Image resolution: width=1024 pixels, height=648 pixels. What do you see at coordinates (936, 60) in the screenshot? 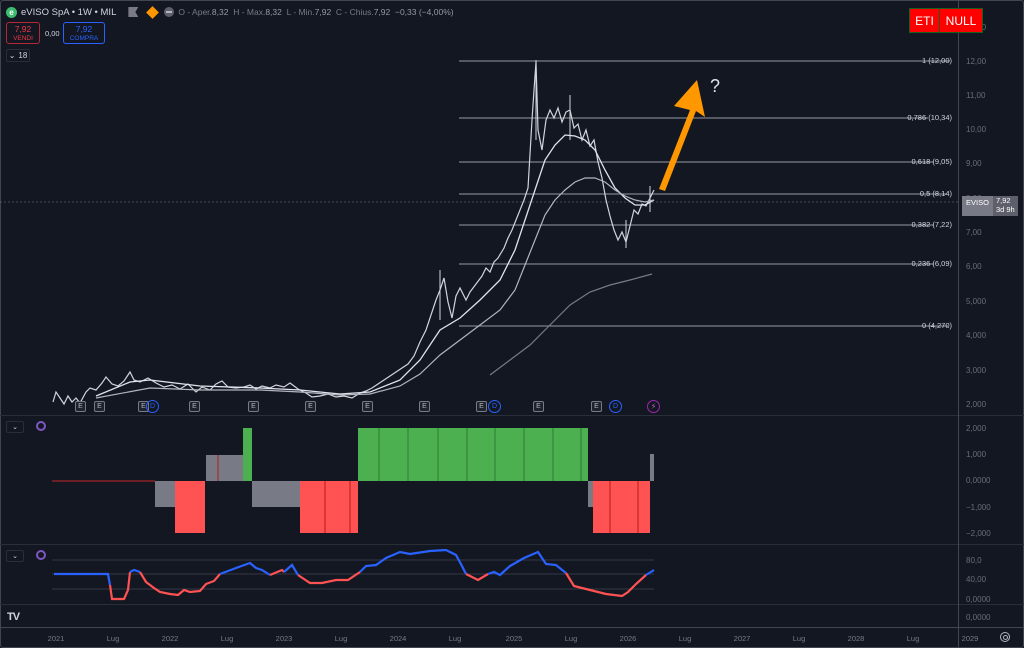
I see `fib-level-label: 1 (12,00)` at bounding box center [936, 60].